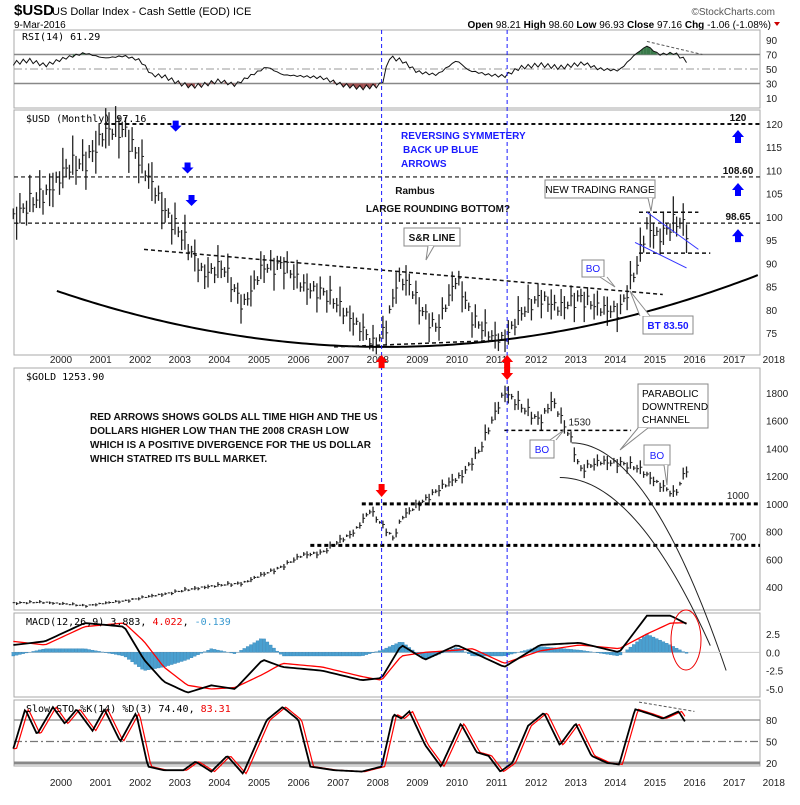 Image resolution: width=800 pixels, height=805 pixels. Describe the element at coordinates (772, 41) in the screenshot. I see `rsi-y-tick: 90` at that location.